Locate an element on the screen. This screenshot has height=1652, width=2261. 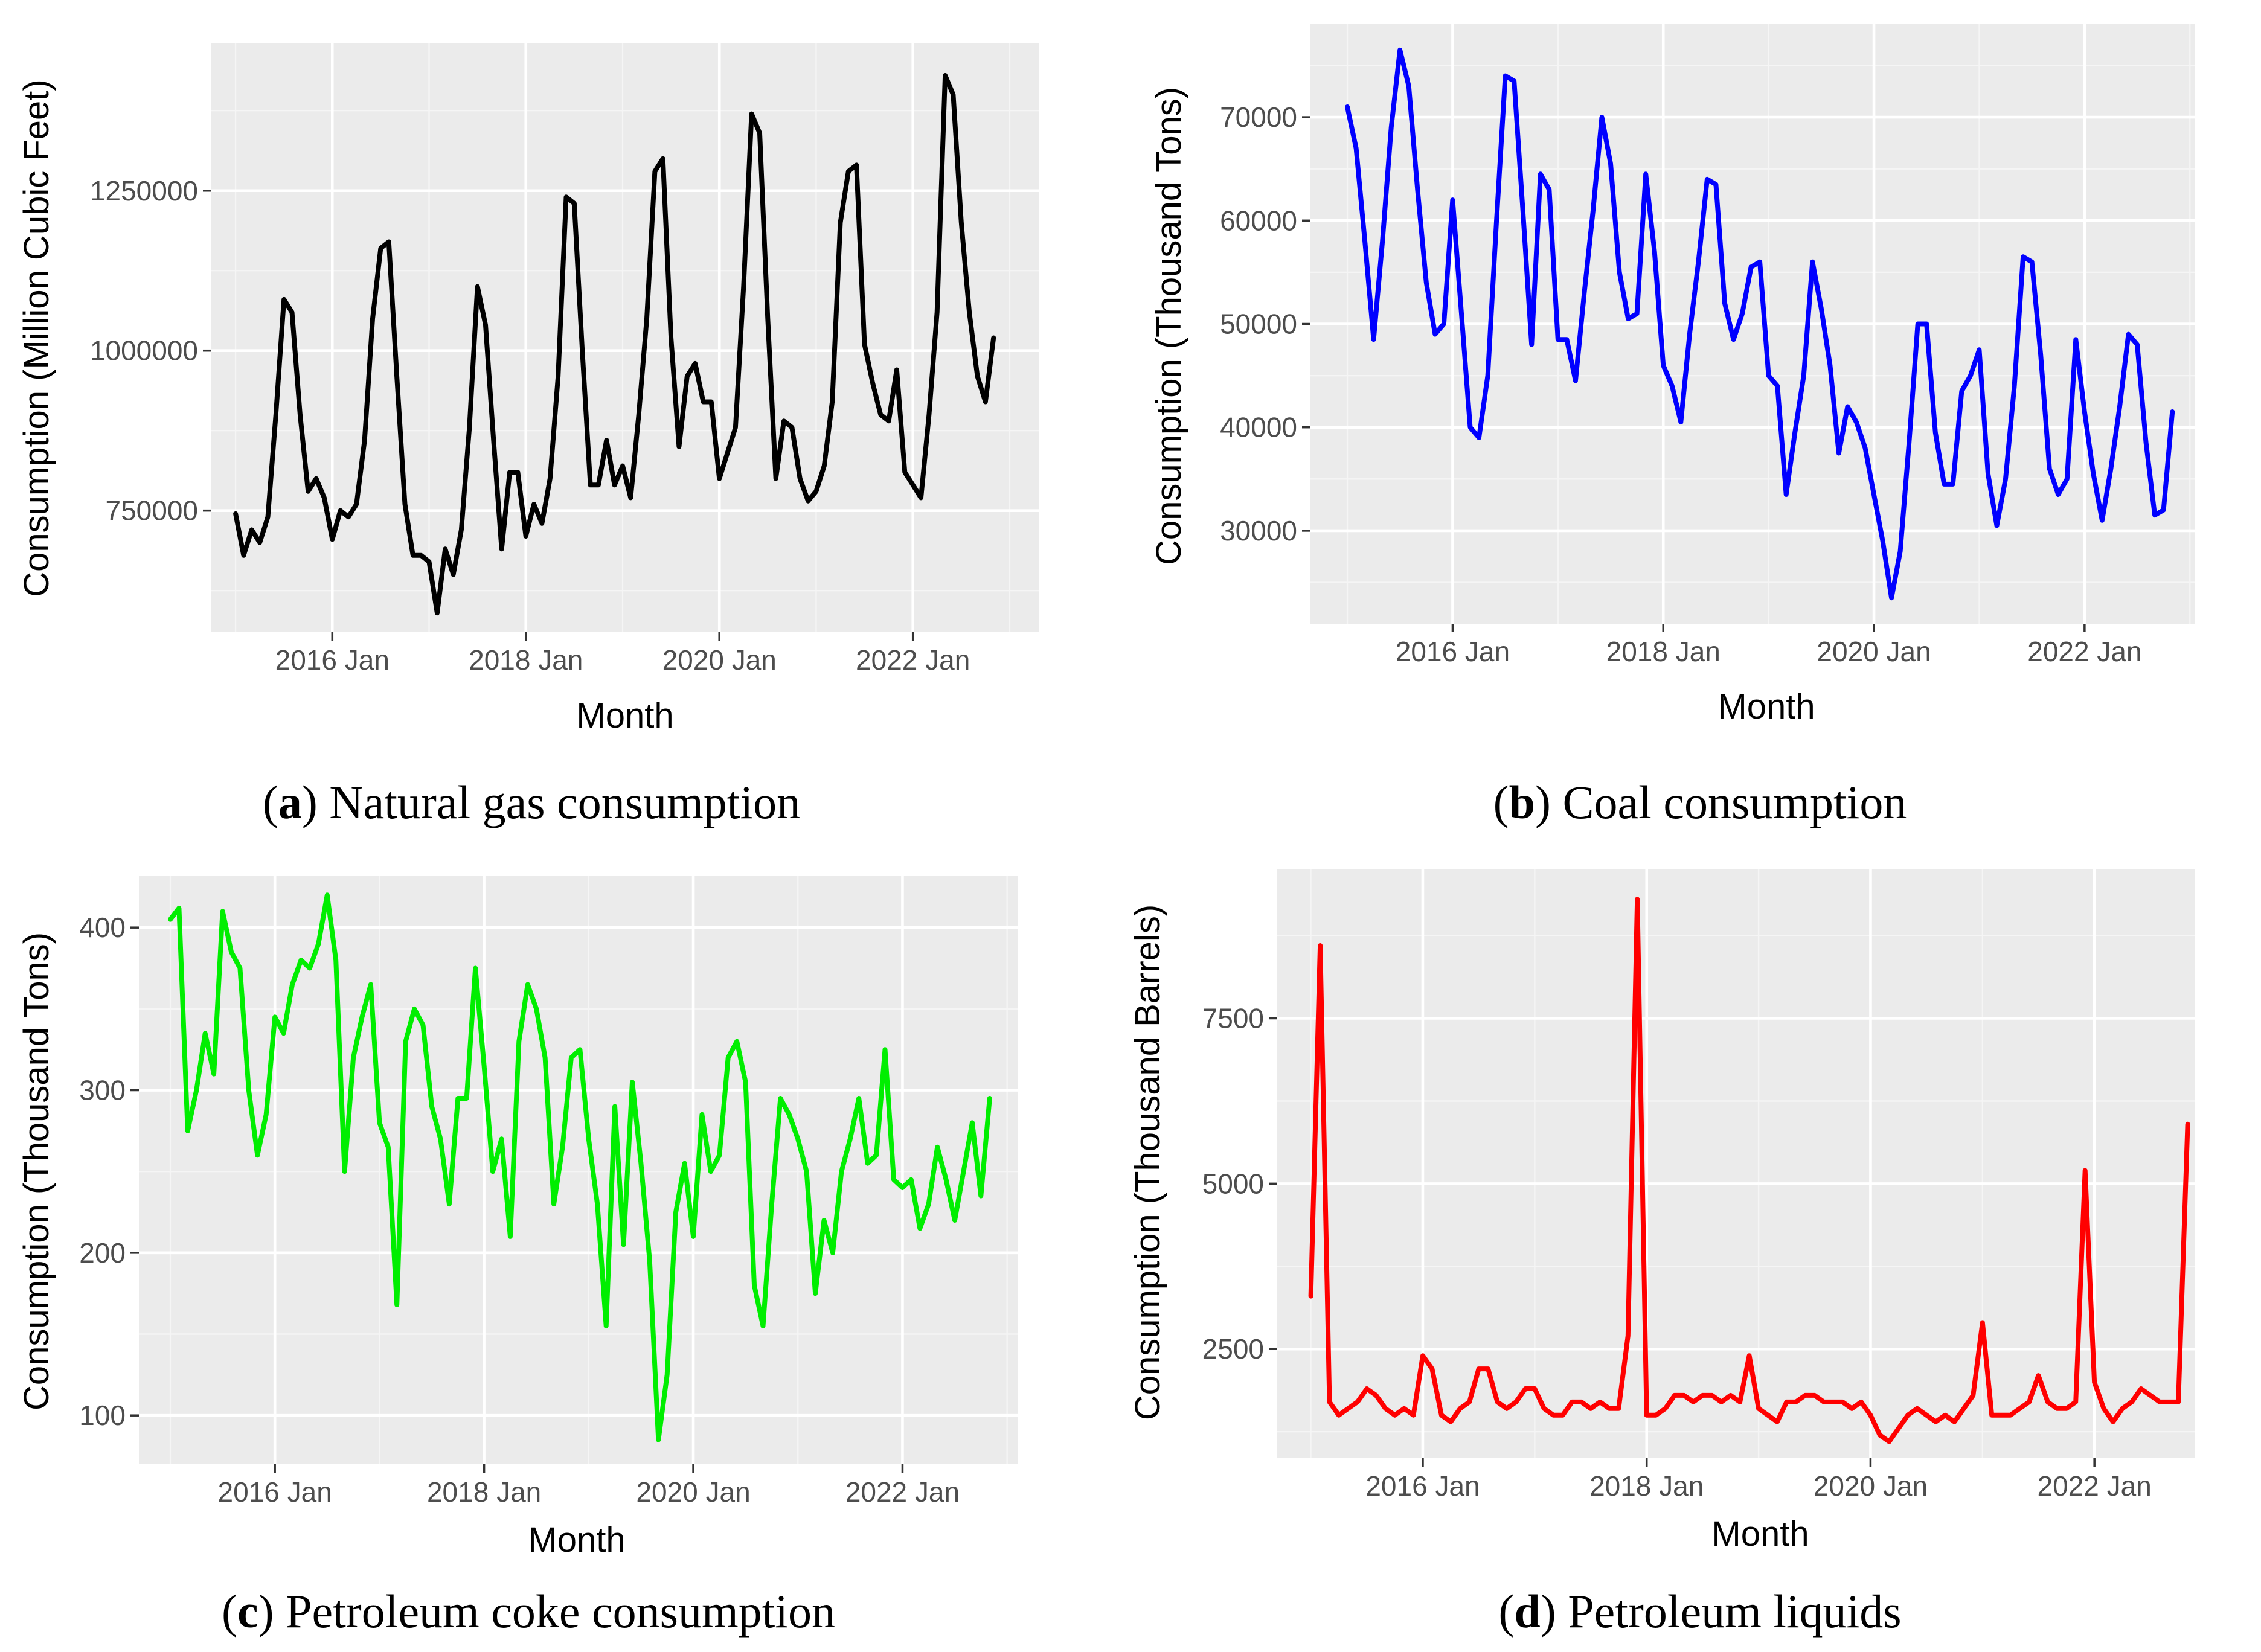
y-tick-label: 50000 is located at coordinates (1258, 324).